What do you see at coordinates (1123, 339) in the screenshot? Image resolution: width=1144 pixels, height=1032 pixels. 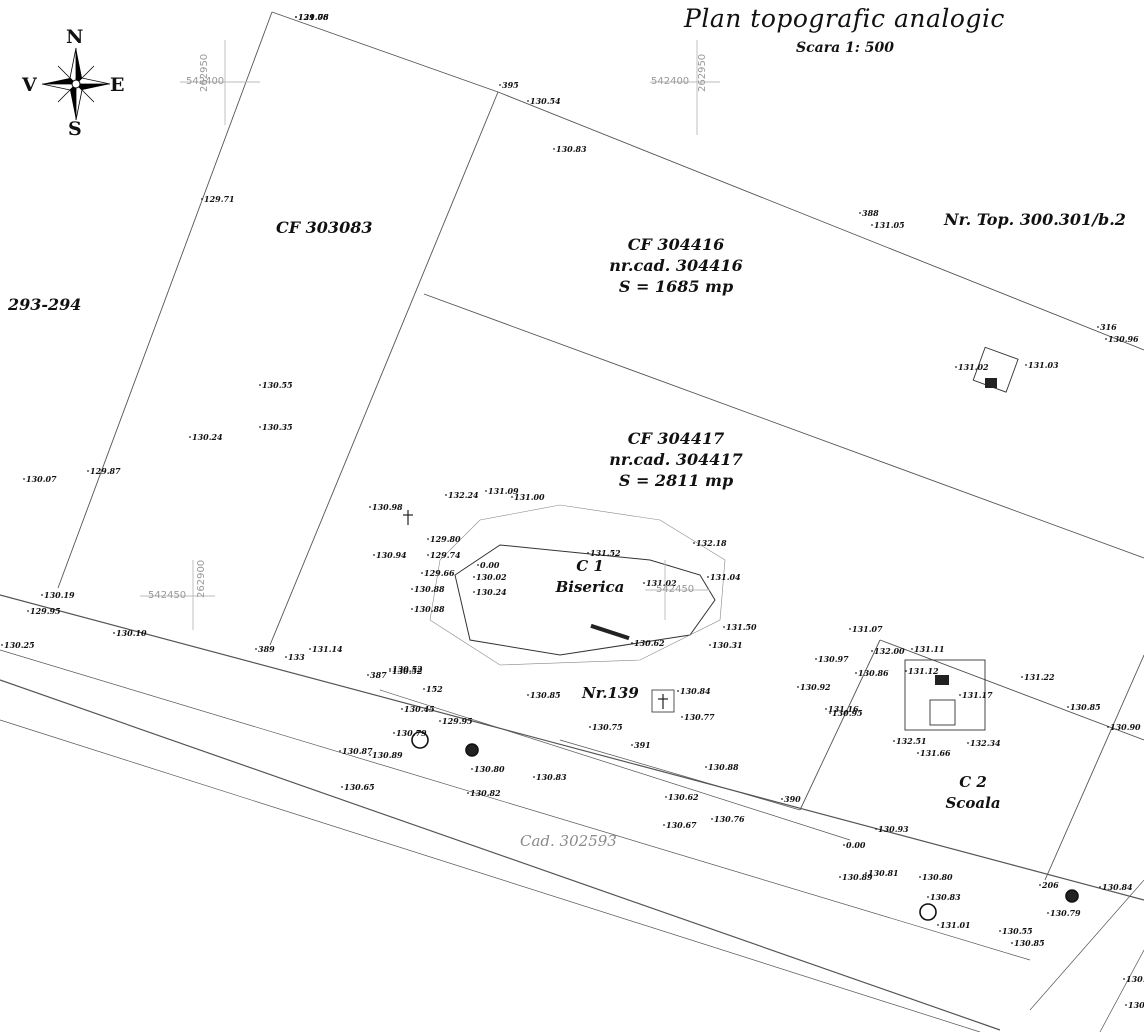 I see `elevation-label: 130.96` at bounding box center [1123, 339].